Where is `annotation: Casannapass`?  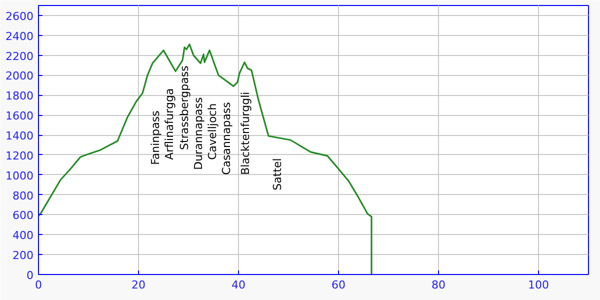 annotation: Casannapass is located at coordinates (226, 138).